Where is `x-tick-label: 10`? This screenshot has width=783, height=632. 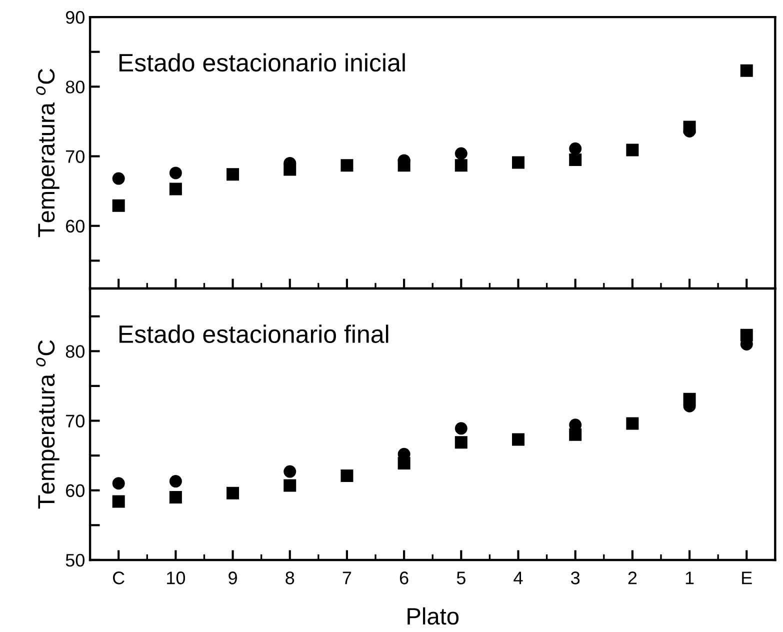
x-tick-label: 10 is located at coordinates (176, 578).